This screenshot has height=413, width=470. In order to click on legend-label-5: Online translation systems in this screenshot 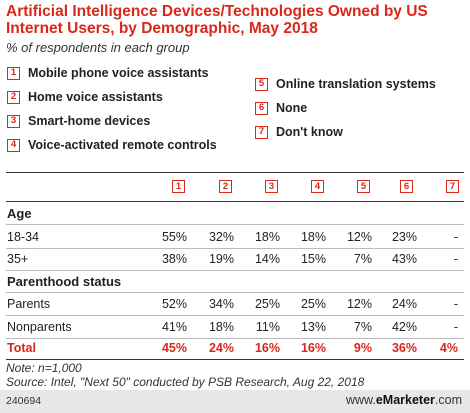, I will do `click(356, 84)`.